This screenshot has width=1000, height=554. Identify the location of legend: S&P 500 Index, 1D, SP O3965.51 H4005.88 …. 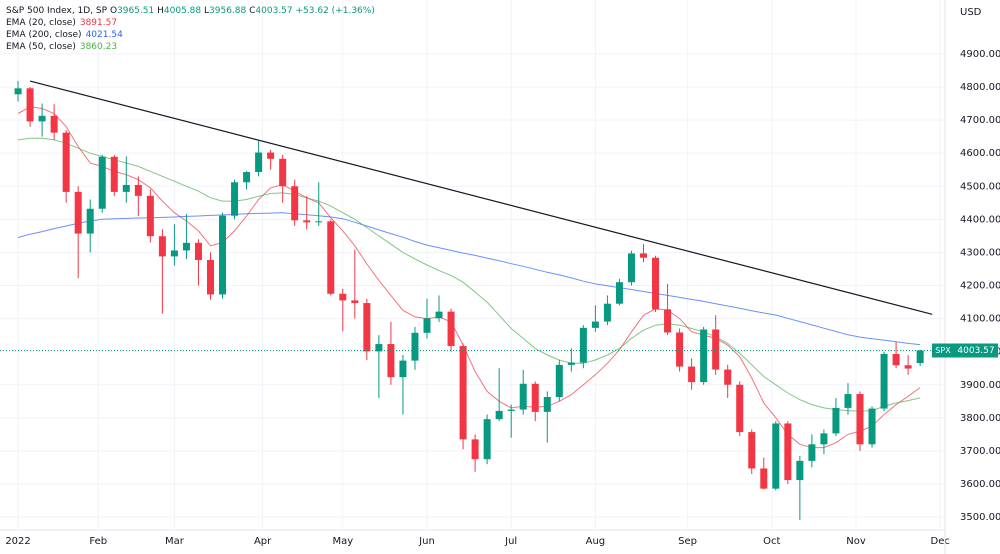
(190, 29).